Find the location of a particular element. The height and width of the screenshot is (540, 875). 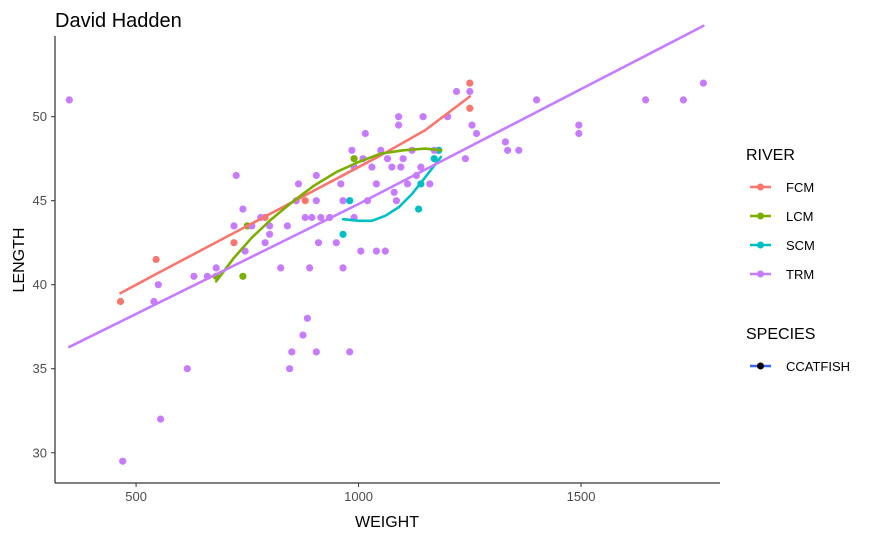

y-tick-label: 30 is located at coordinates (40, 452).